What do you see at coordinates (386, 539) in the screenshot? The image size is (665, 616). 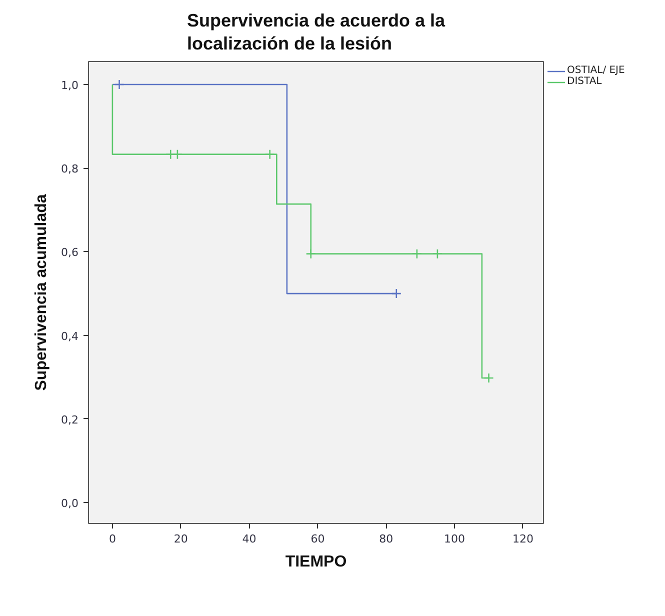 I see `x-tick-label: 80` at bounding box center [386, 539].